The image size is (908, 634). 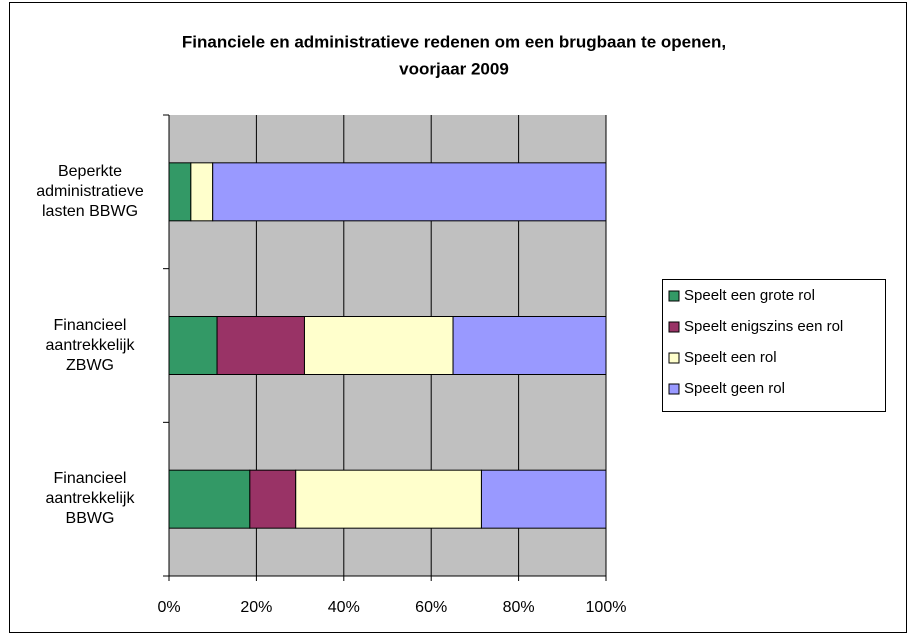 What do you see at coordinates (168, 607) in the screenshot?
I see `x-tick-label: 0%` at bounding box center [168, 607].